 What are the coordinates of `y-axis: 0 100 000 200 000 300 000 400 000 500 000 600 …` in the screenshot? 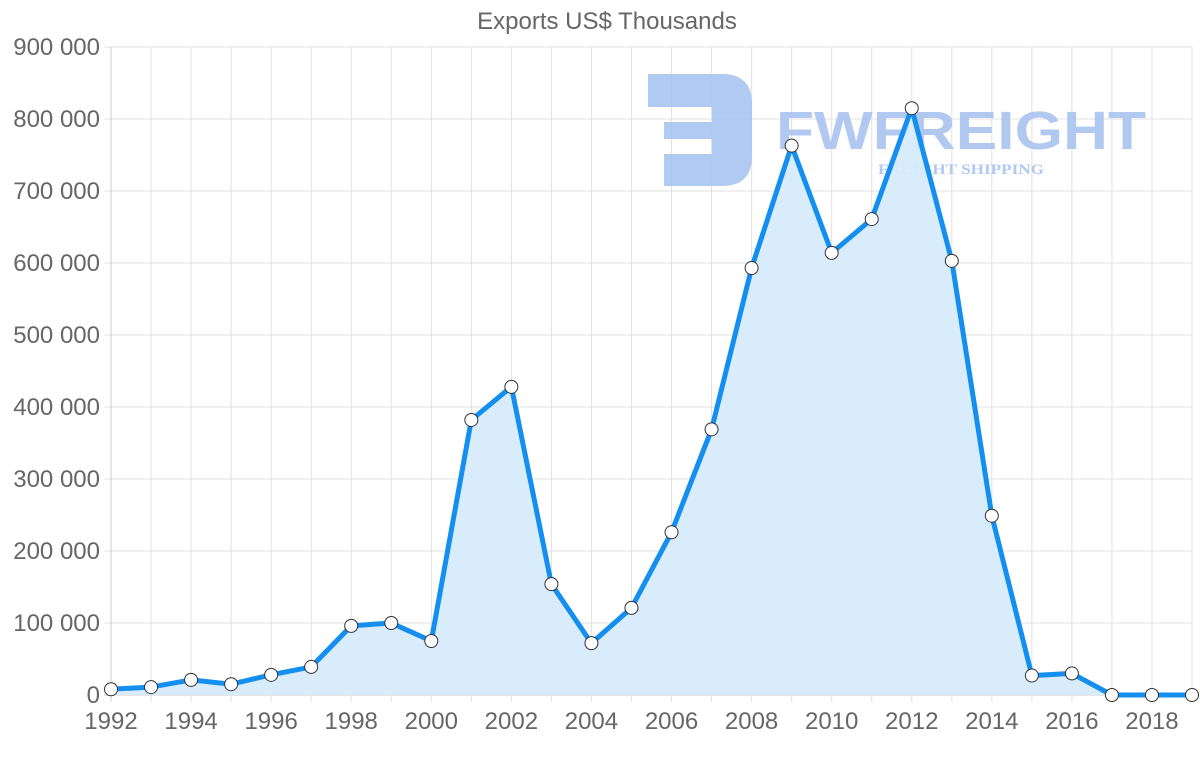 It's located at (56, 371).